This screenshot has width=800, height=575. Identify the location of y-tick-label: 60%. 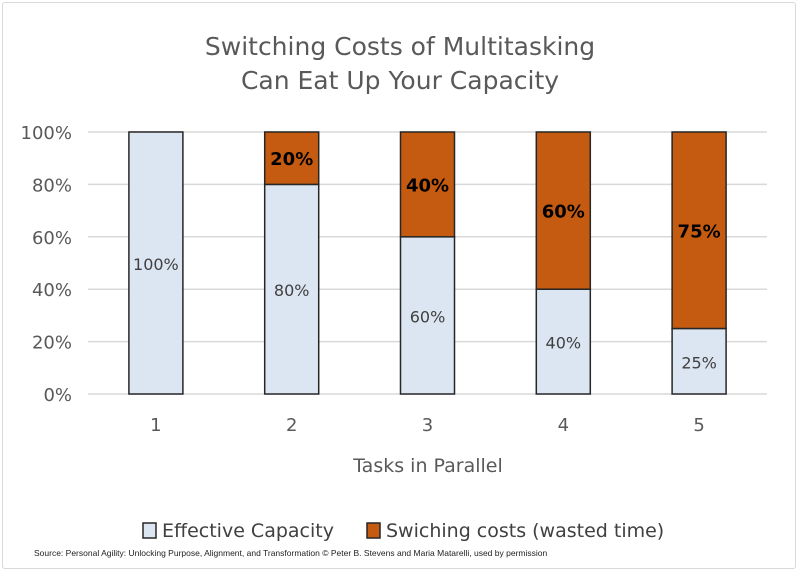
(52, 238).